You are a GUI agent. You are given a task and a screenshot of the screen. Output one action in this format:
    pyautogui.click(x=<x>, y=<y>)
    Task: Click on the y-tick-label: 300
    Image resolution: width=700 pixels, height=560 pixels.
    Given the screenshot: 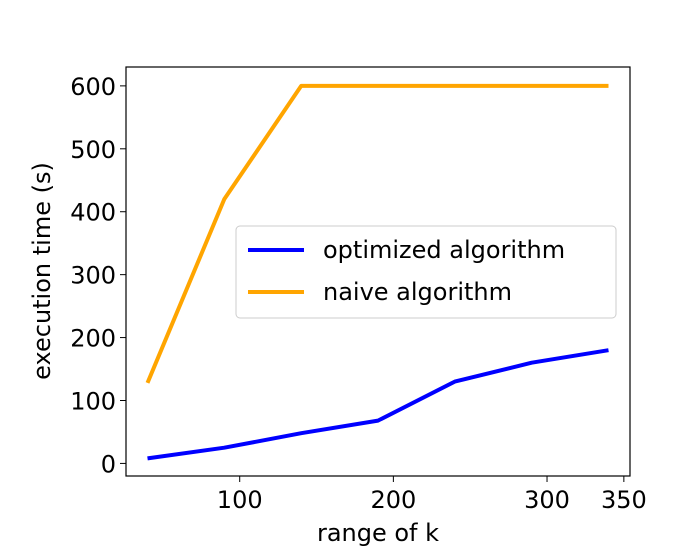 What is the action you would take?
    pyautogui.click(x=93, y=276)
    